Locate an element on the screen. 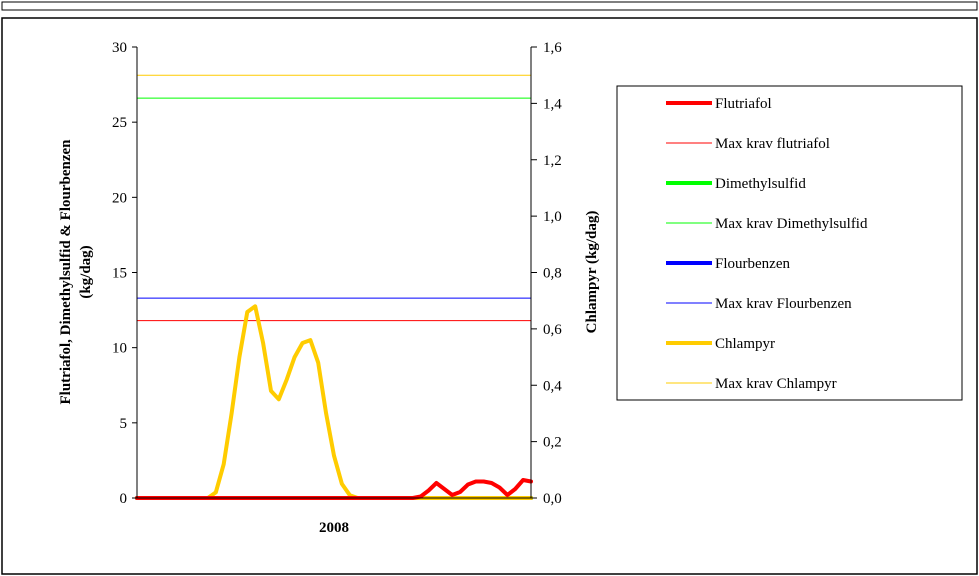 Image resolution: width=979 pixels, height=576 pixels. right-tick-group: 0,0 0,2 0,4 0,6 0,8 1,0 1,2 1,4 1,6 is located at coordinates (546, 273).